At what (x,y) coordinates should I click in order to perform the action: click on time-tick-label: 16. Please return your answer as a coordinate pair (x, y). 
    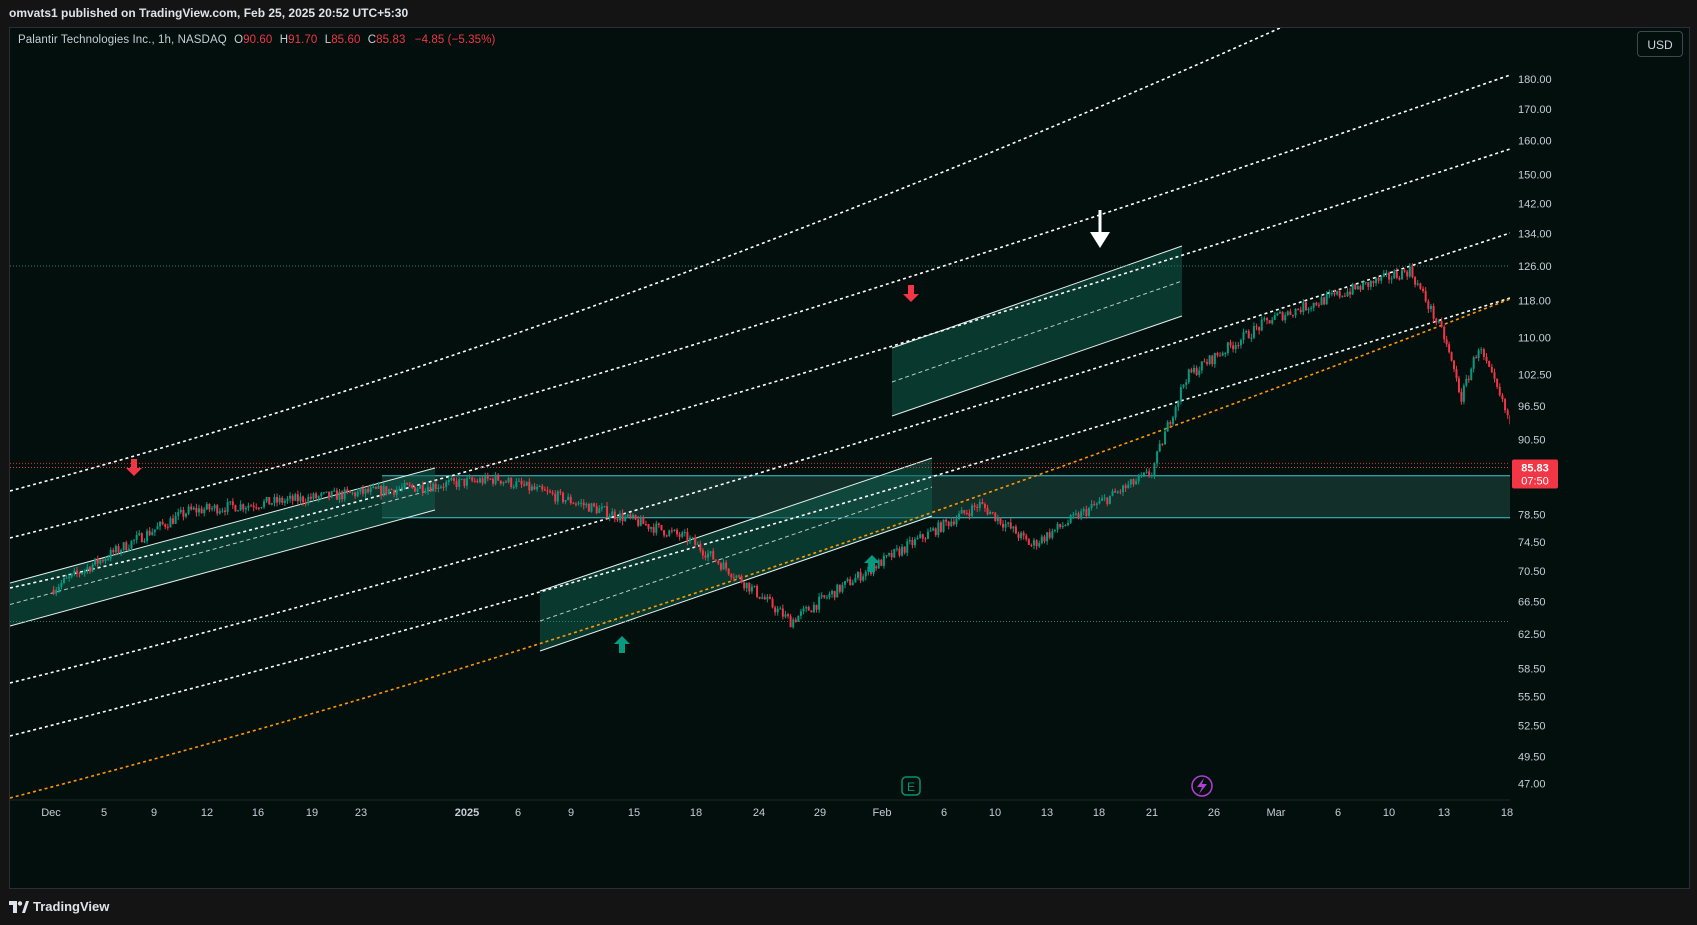
    Looking at the image, I should click on (258, 813).